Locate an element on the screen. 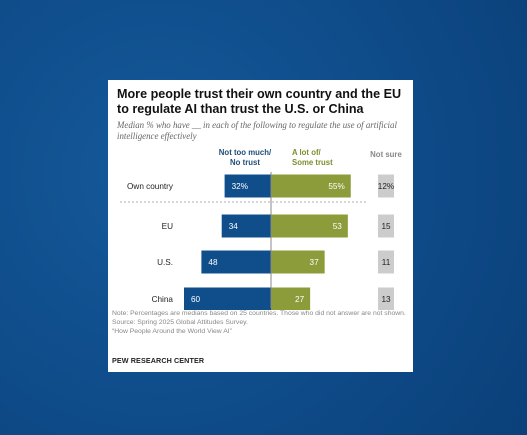 This screenshot has height=435, width=527. value-trust-eu: 53 is located at coordinates (338, 226).